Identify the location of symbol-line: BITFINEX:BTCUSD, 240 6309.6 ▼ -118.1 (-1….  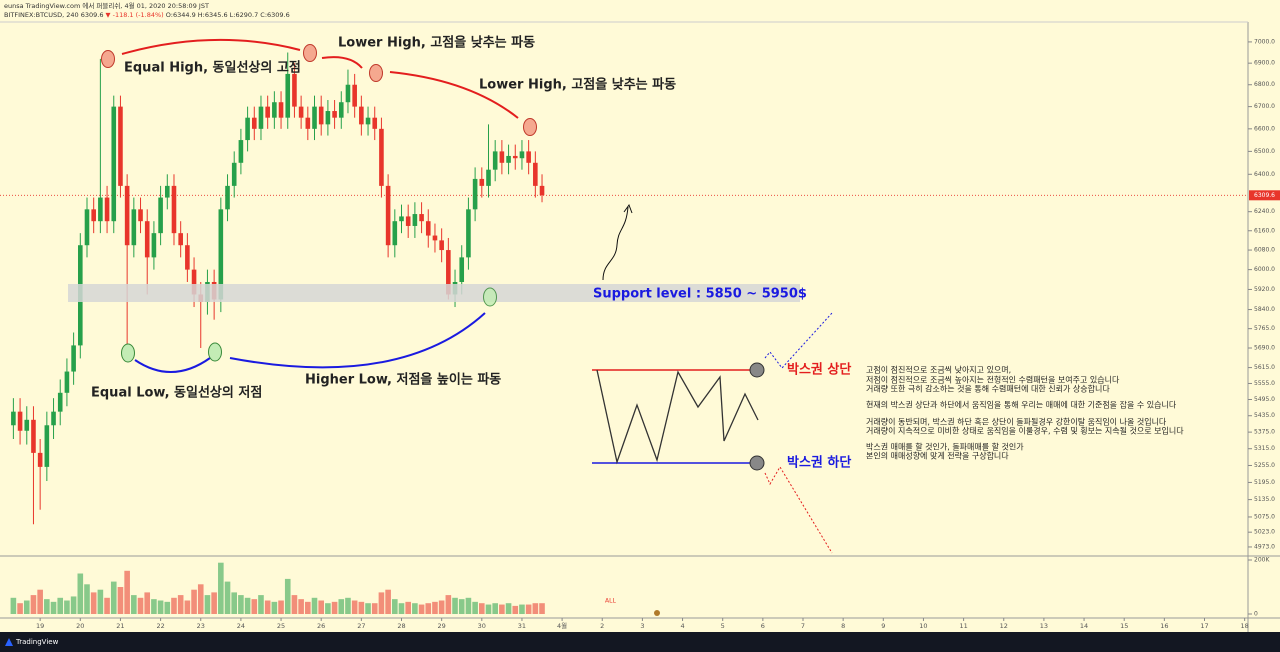
(147, 15).